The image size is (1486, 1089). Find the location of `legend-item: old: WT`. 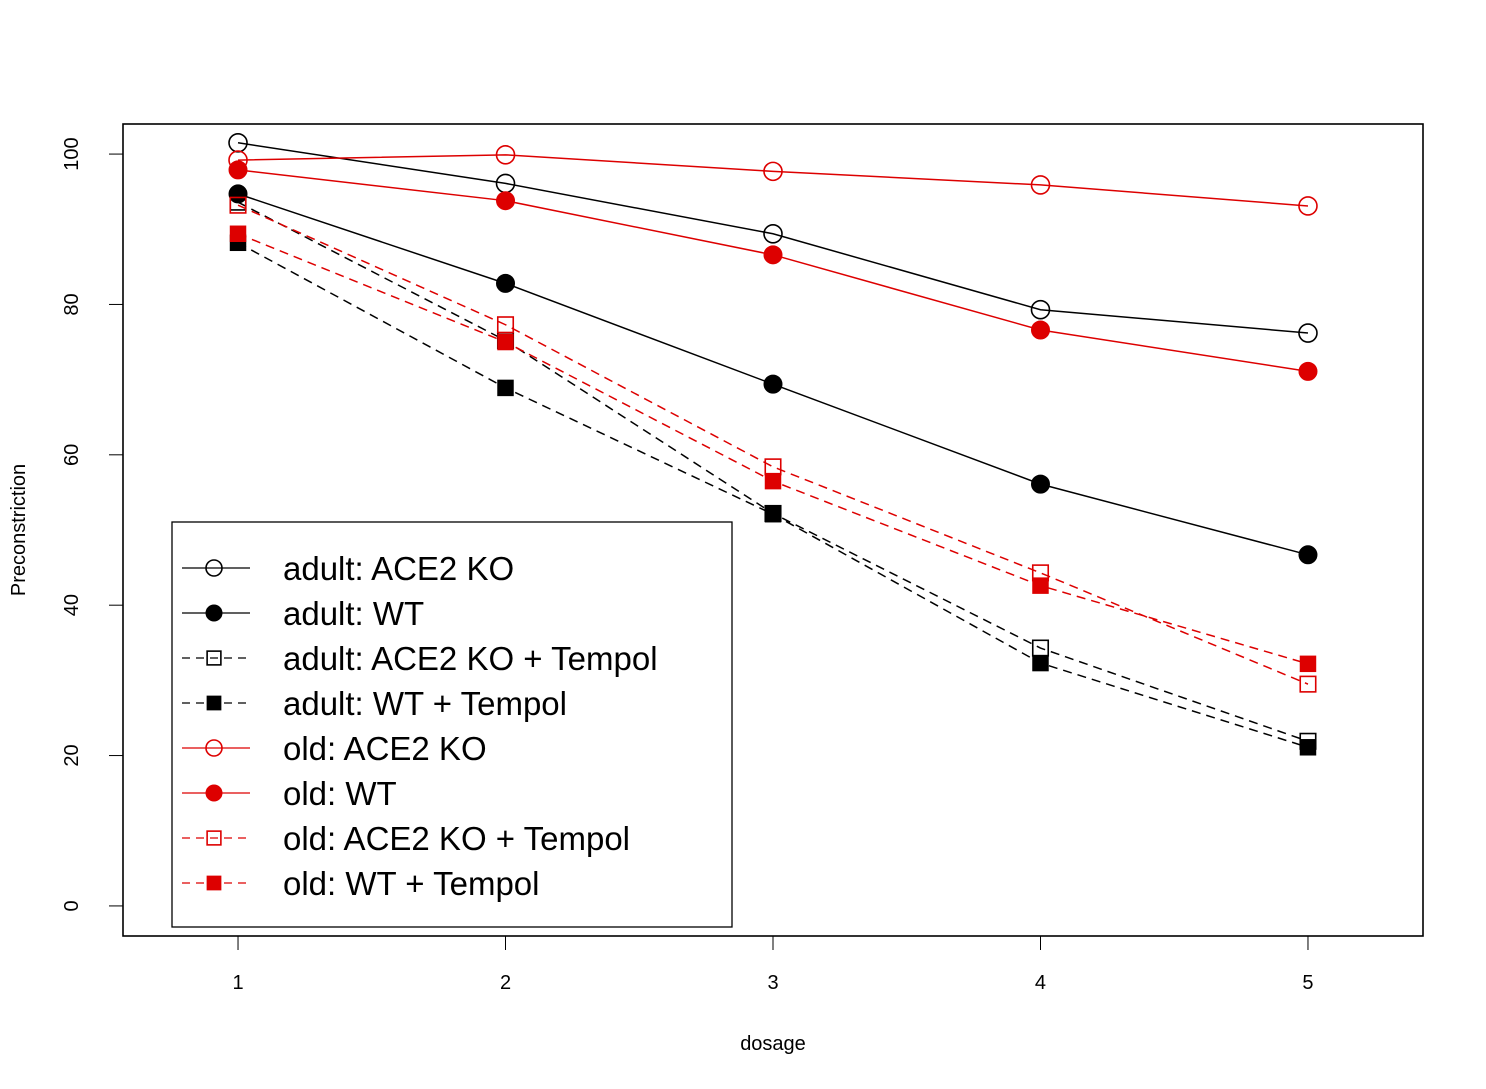

legend-item: old: WT is located at coordinates (289, 793).